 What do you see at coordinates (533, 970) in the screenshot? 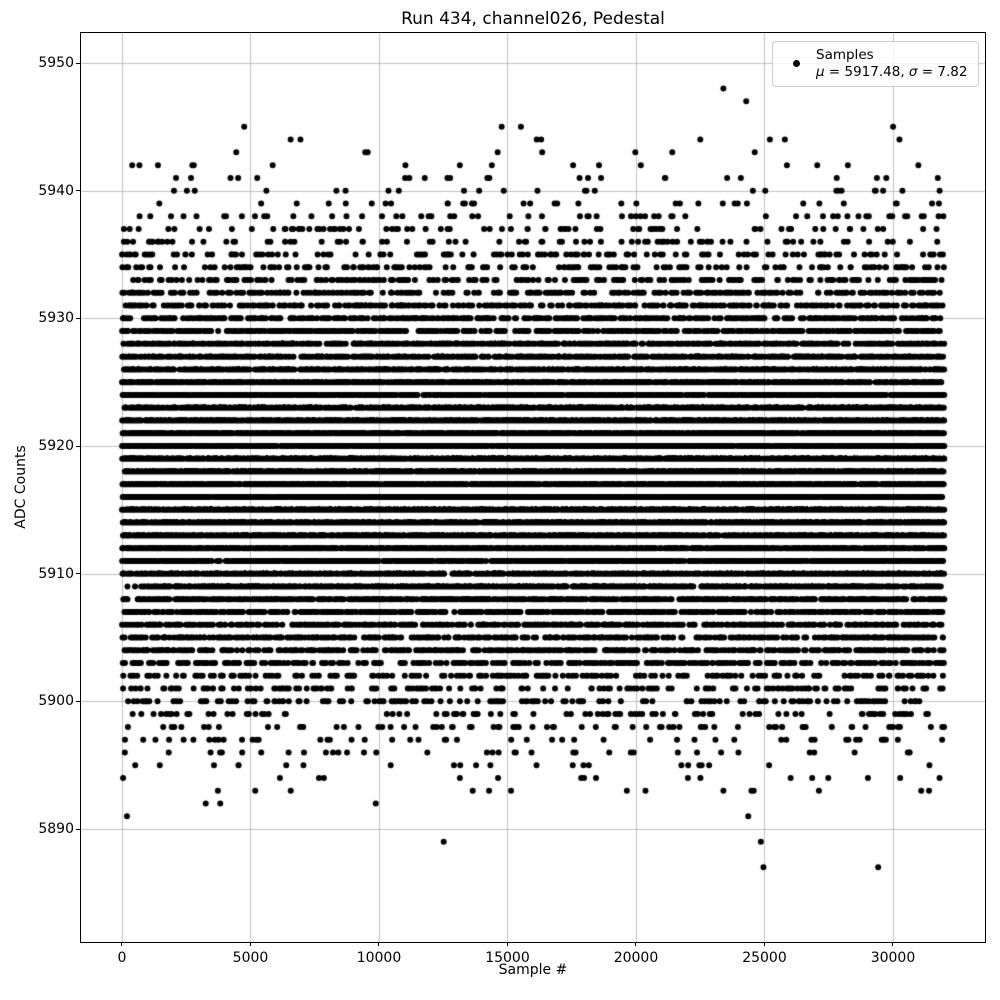
I see `x-axis-label: Sample #` at bounding box center [533, 970].